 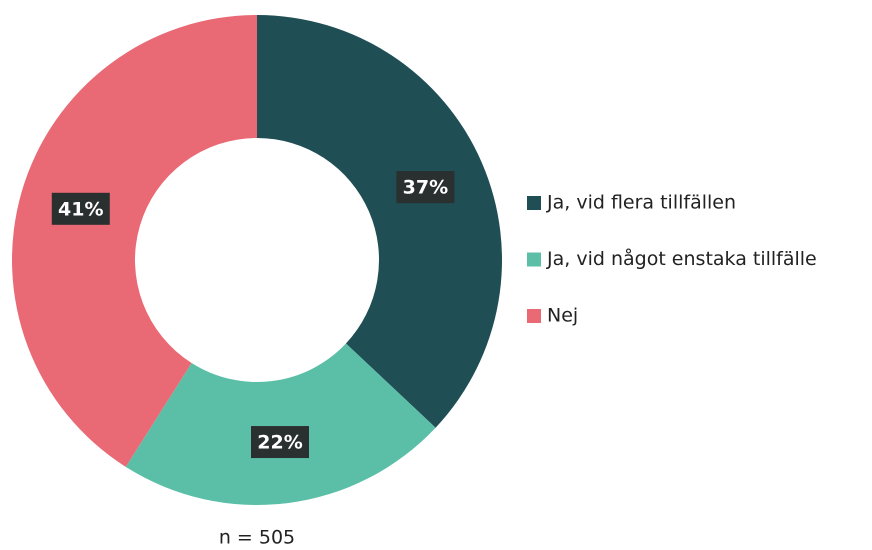 I want to click on annotation: n = 505, so click(x=257, y=538).